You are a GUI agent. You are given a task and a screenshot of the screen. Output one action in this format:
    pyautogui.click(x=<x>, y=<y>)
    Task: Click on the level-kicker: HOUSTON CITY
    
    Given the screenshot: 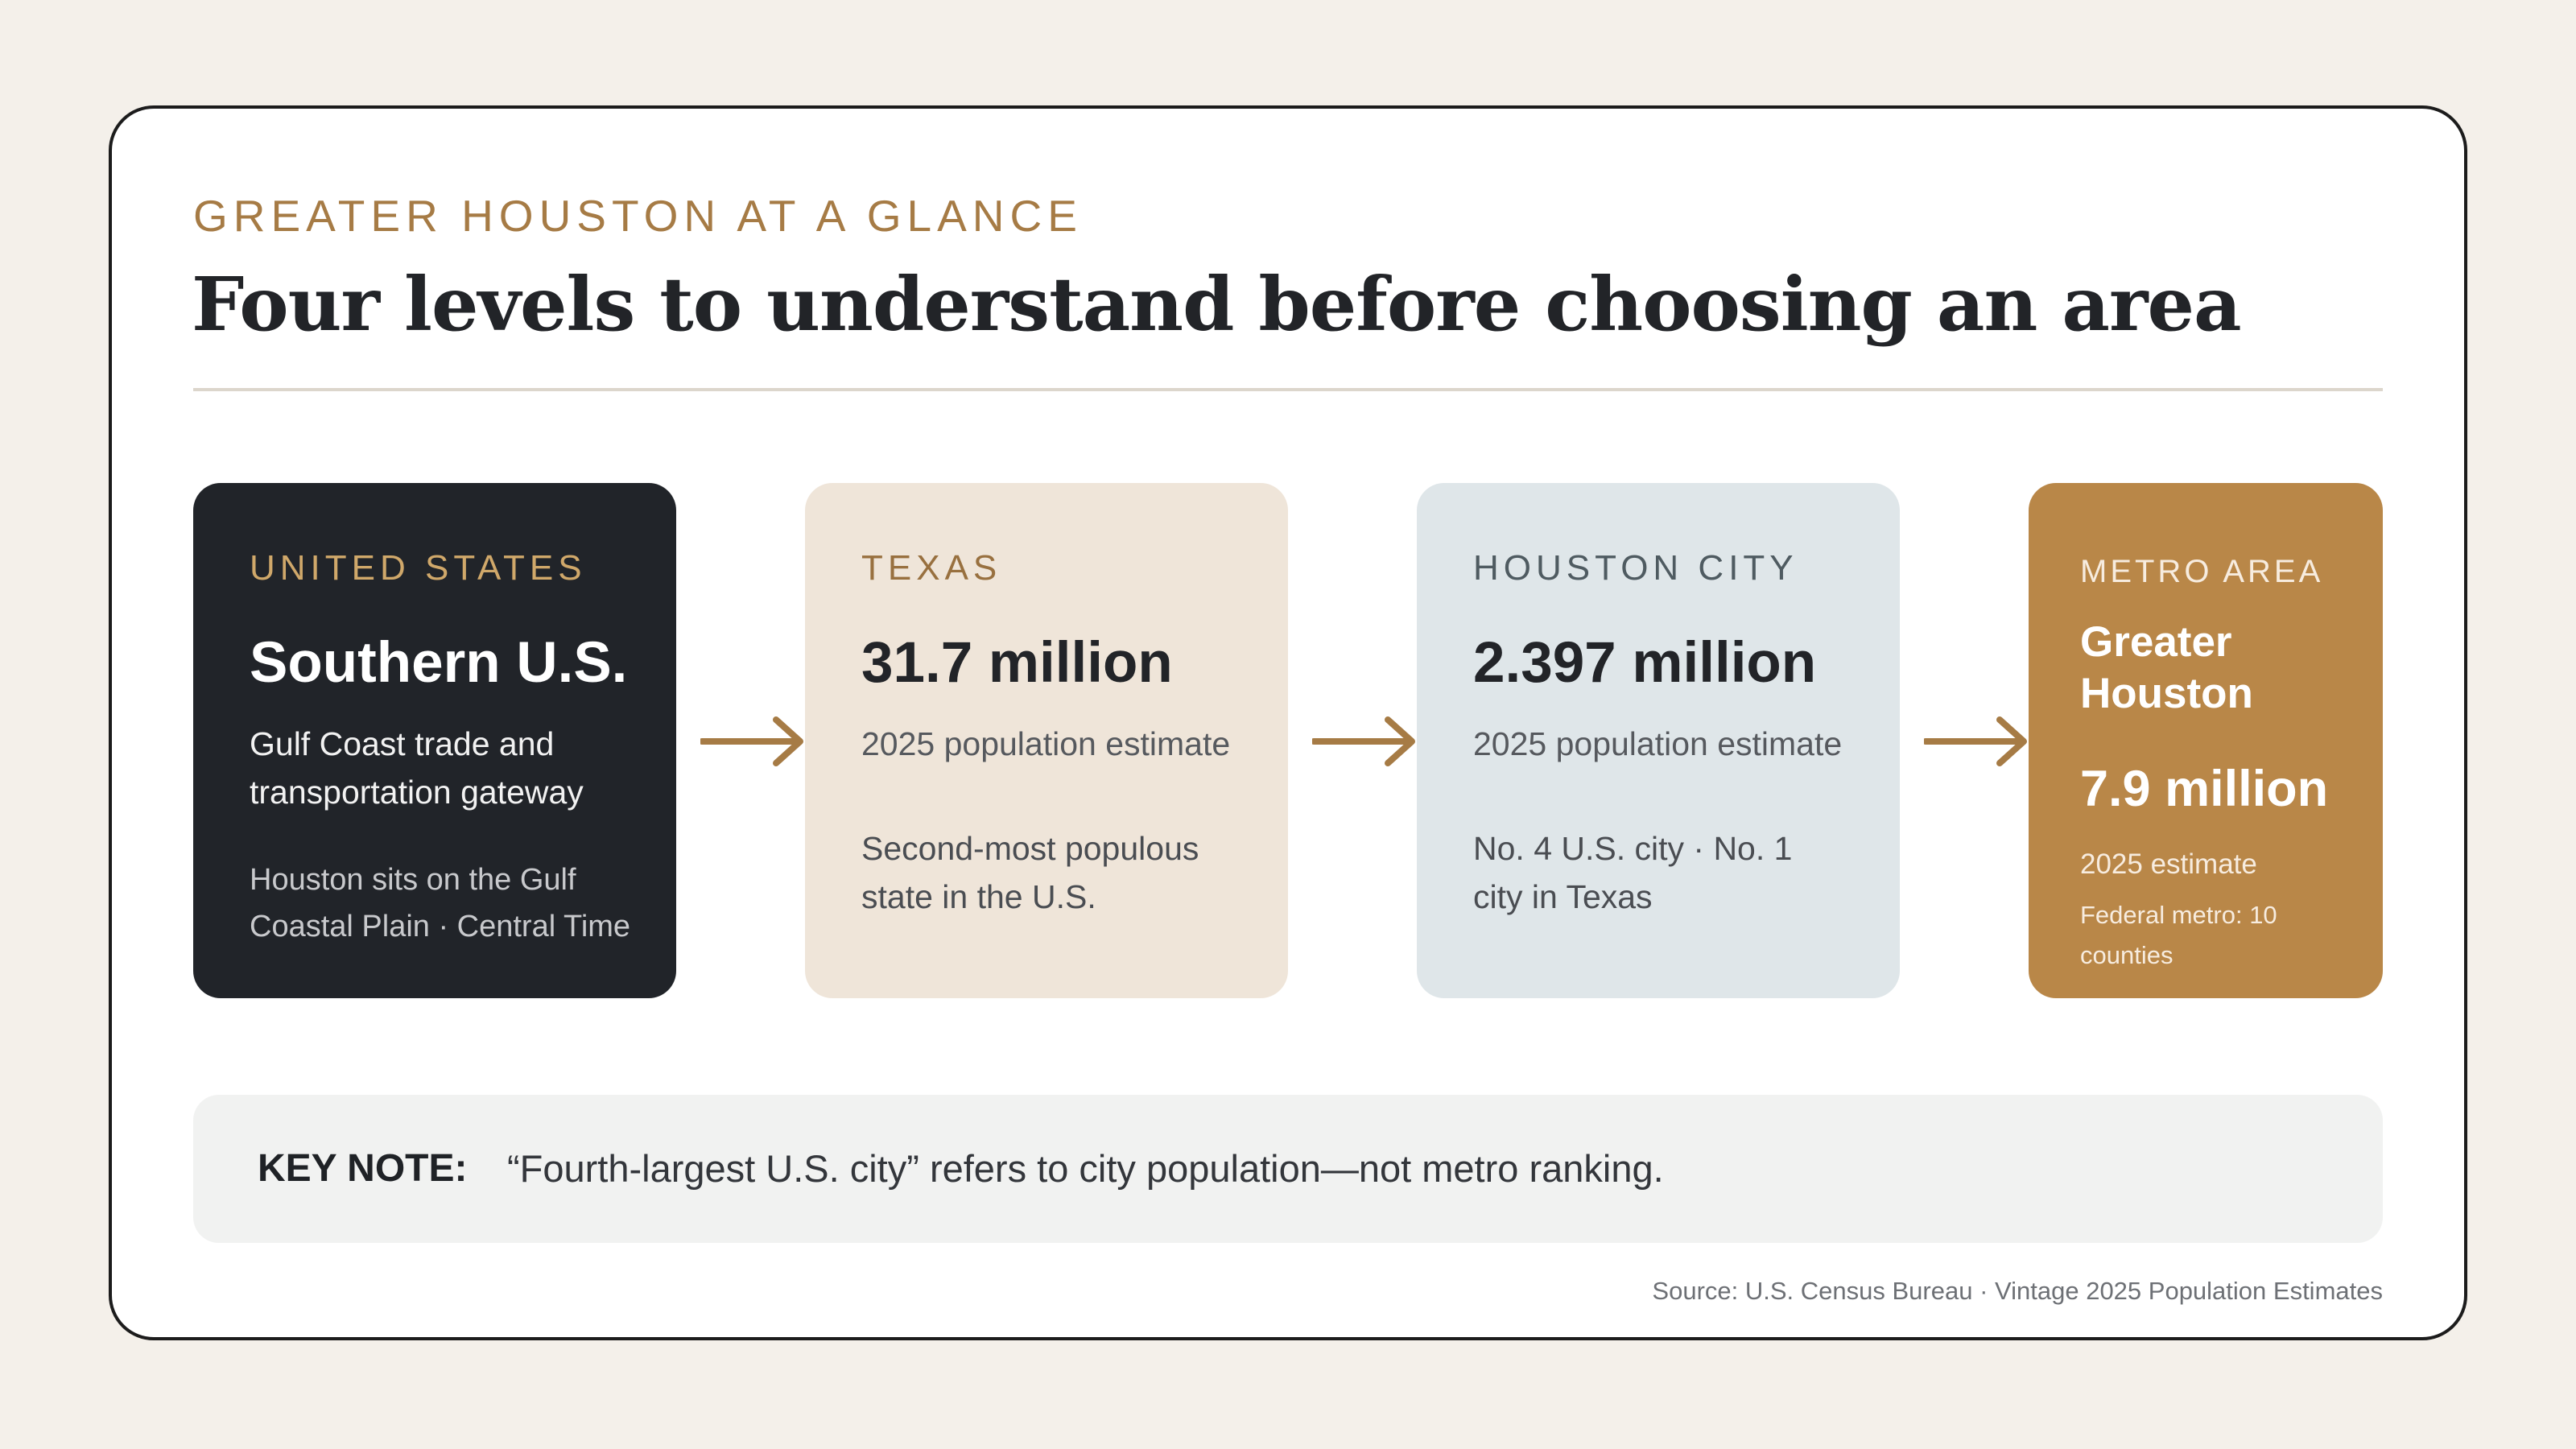 What is the action you would take?
    pyautogui.click(x=1635, y=568)
    